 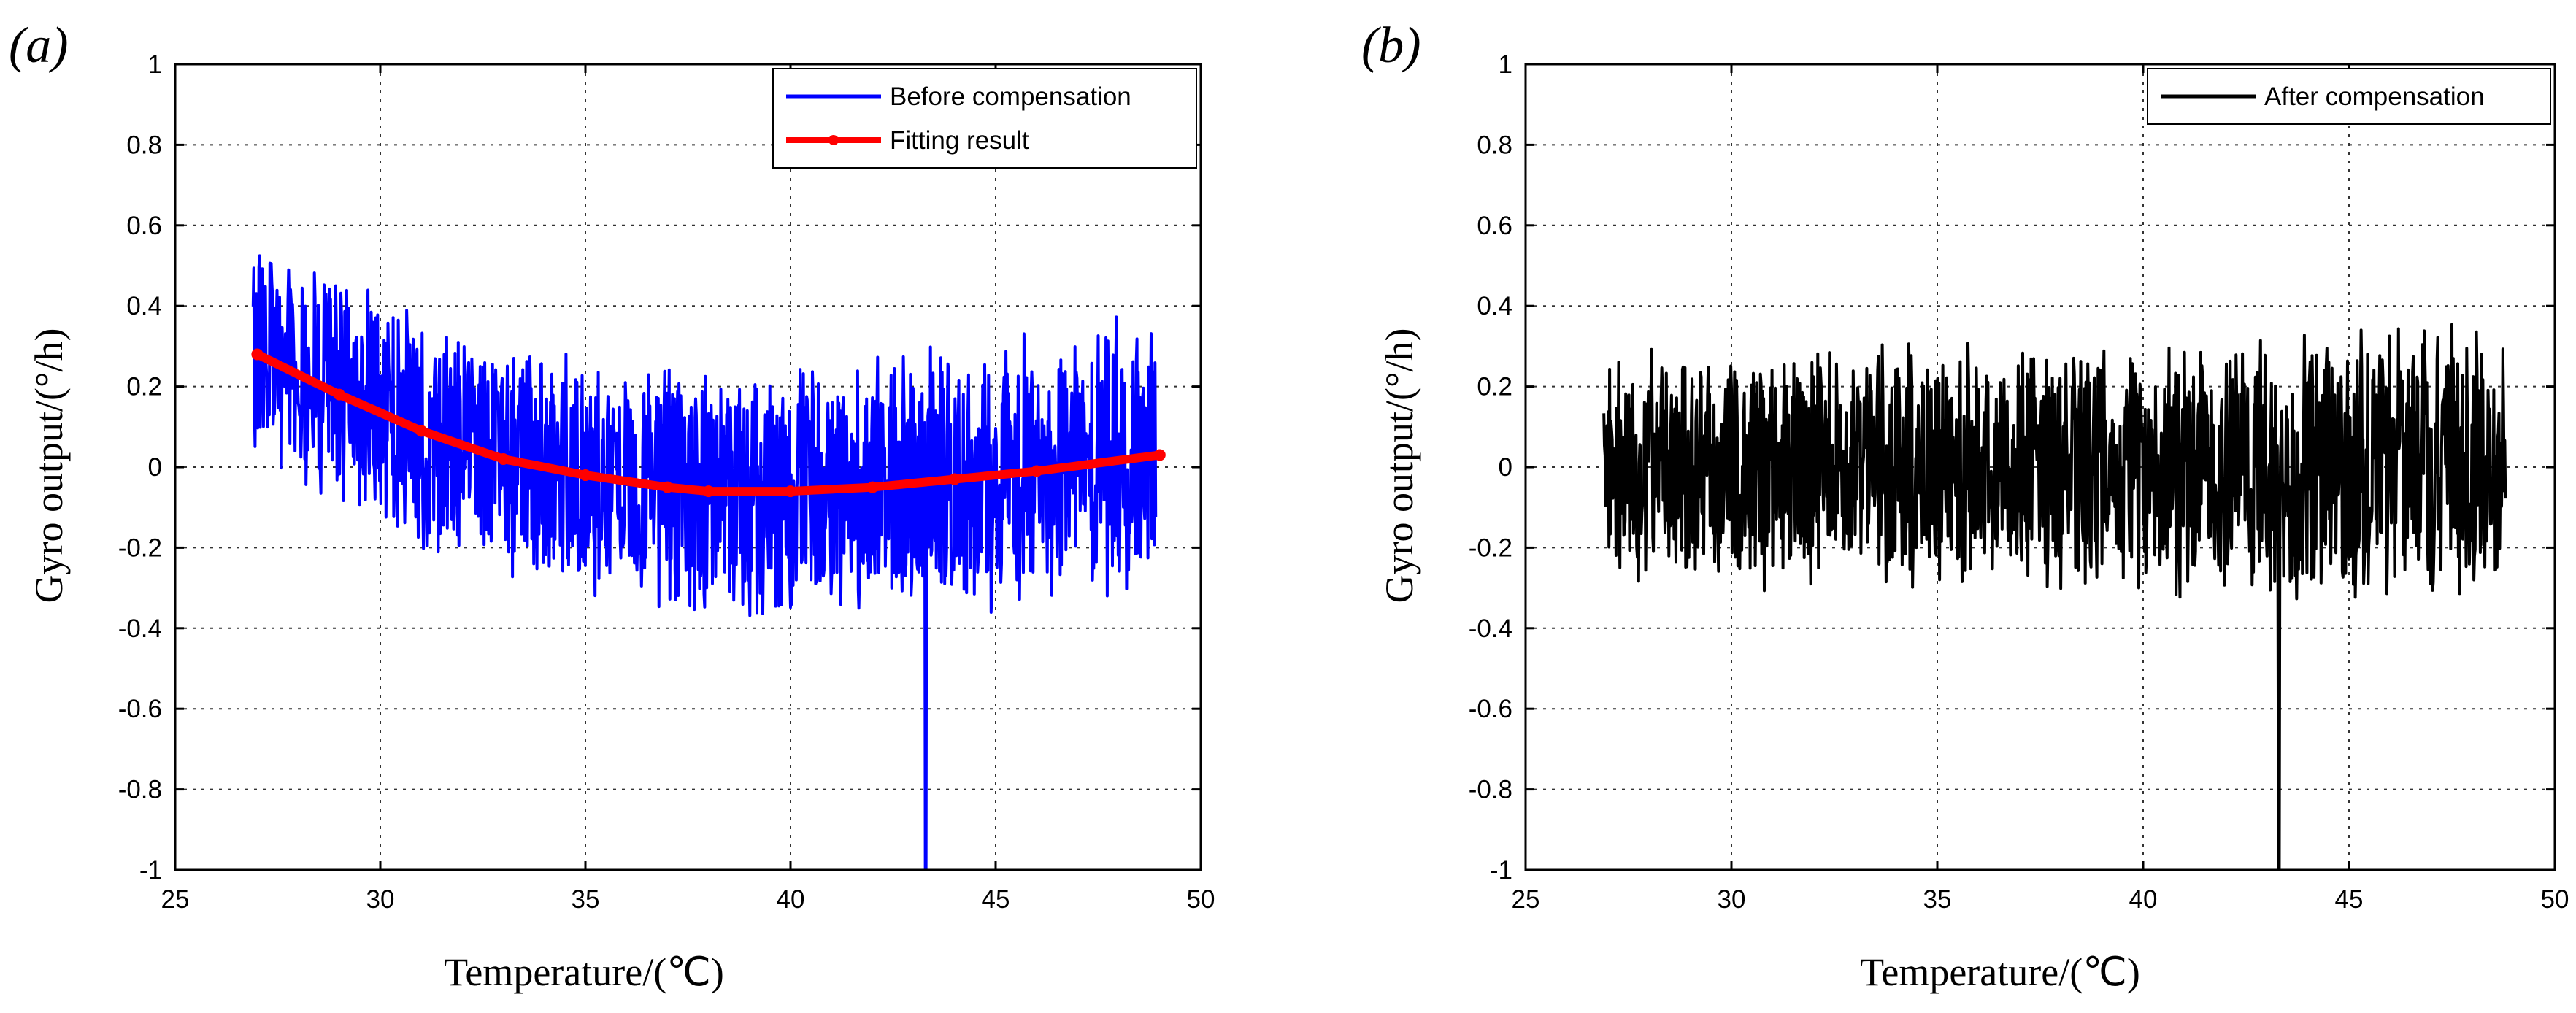 What do you see at coordinates (1010, 96) in the screenshot?
I see `legend-label-a-0: Before compensation` at bounding box center [1010, 96].